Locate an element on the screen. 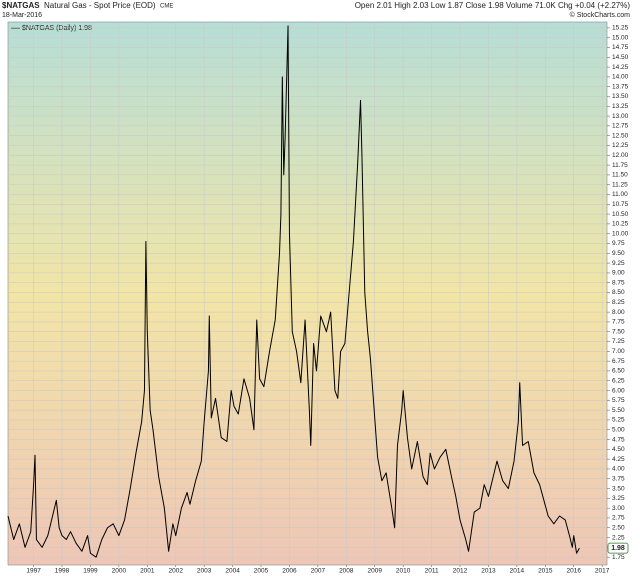 The width and height of the screenshot is (640, 576). y-tick-label: 11.75 is located at coordinates (620, 165).